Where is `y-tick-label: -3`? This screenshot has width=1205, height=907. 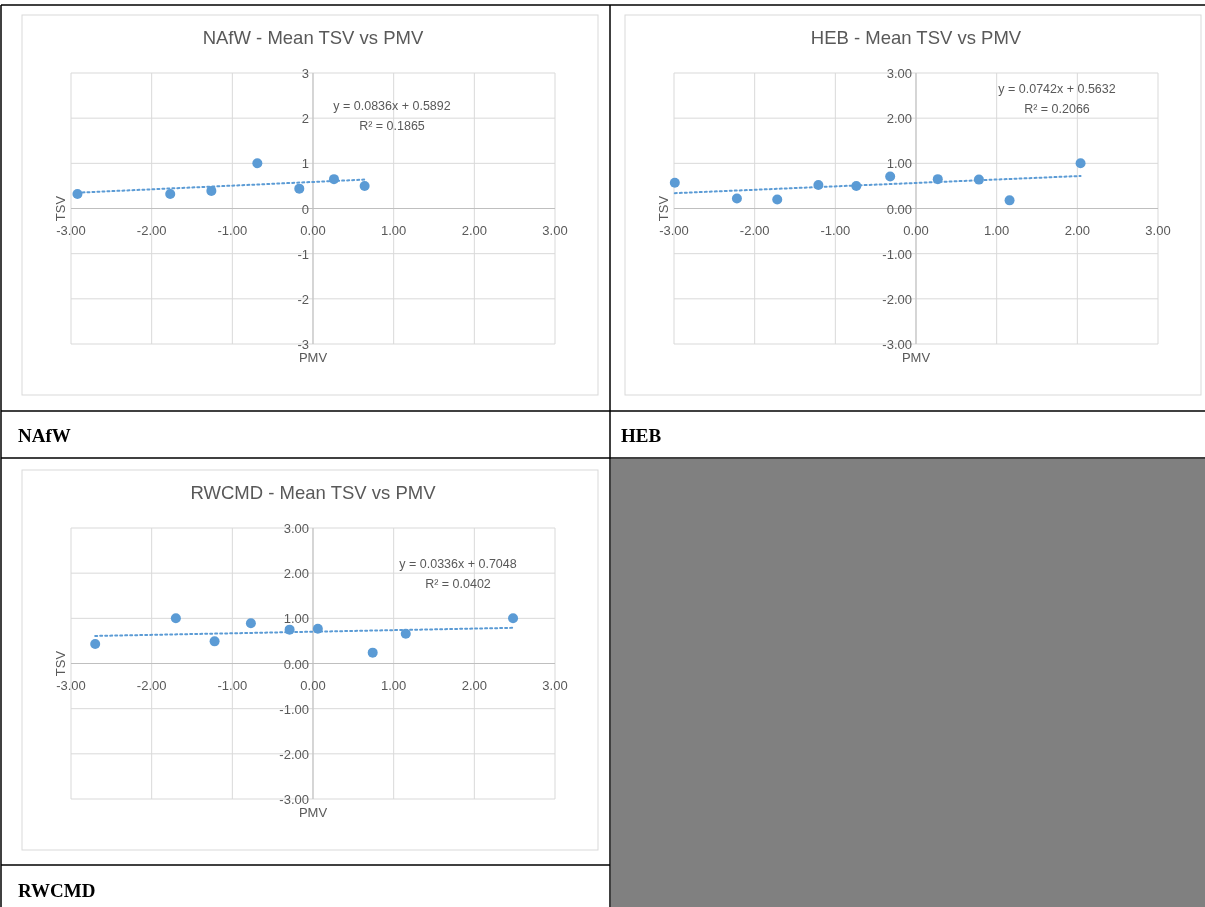 y-tick-label: -3 is located at coordinates (303, 344).